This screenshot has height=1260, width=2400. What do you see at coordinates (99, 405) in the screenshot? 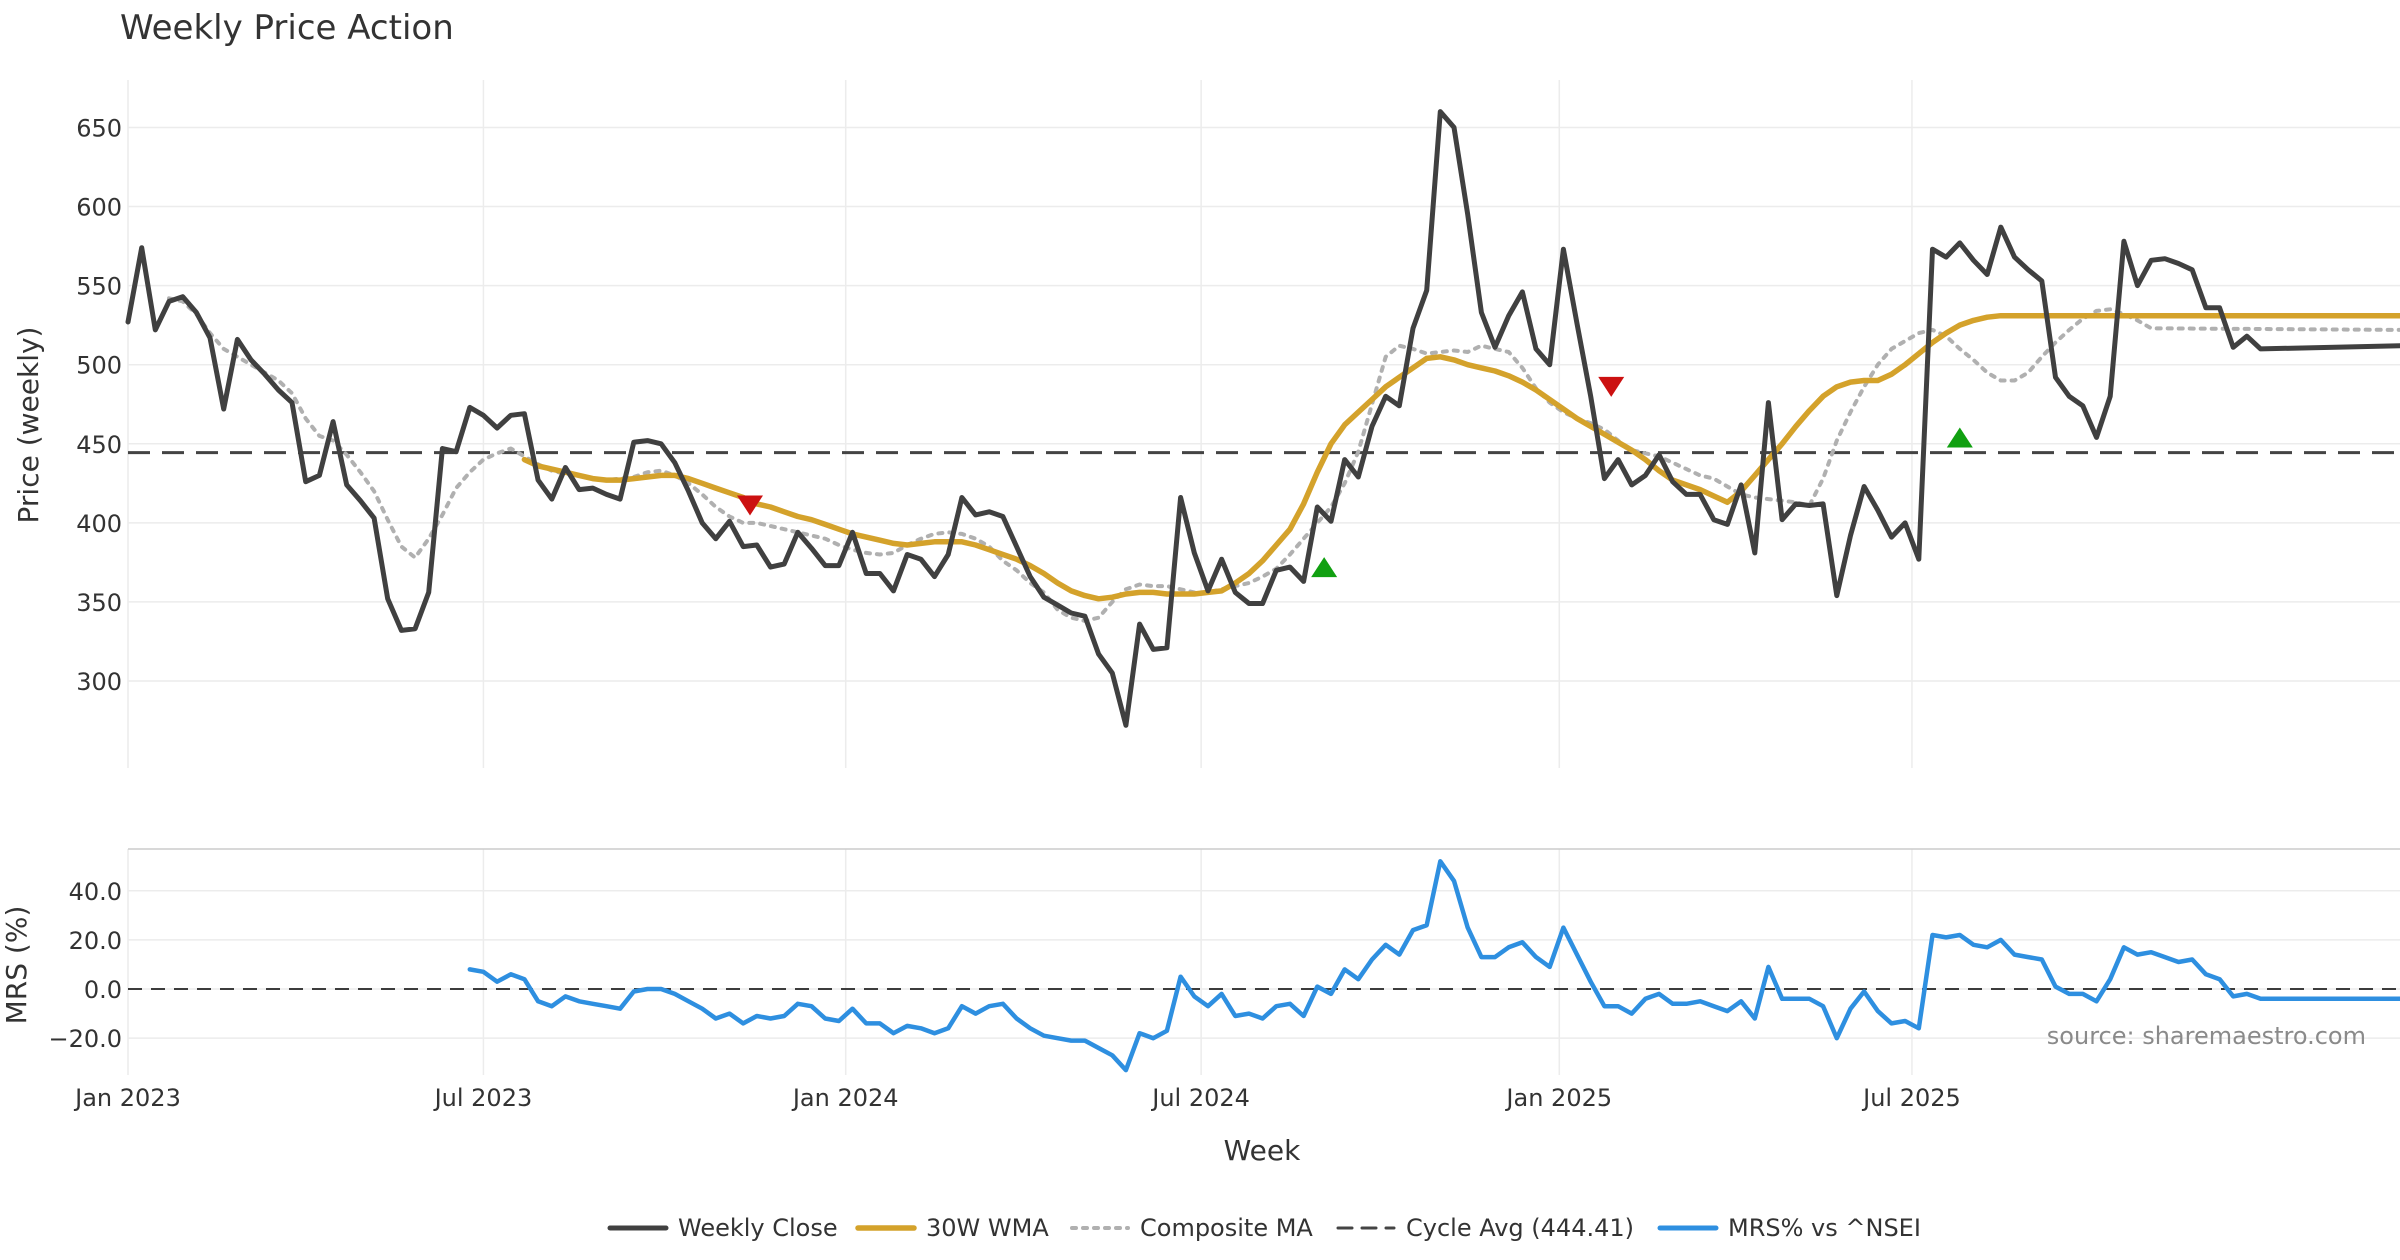
I see `price-y-tick-labels: 300 350 400 450 500 550 600 650` at bounding box center [99, 405].